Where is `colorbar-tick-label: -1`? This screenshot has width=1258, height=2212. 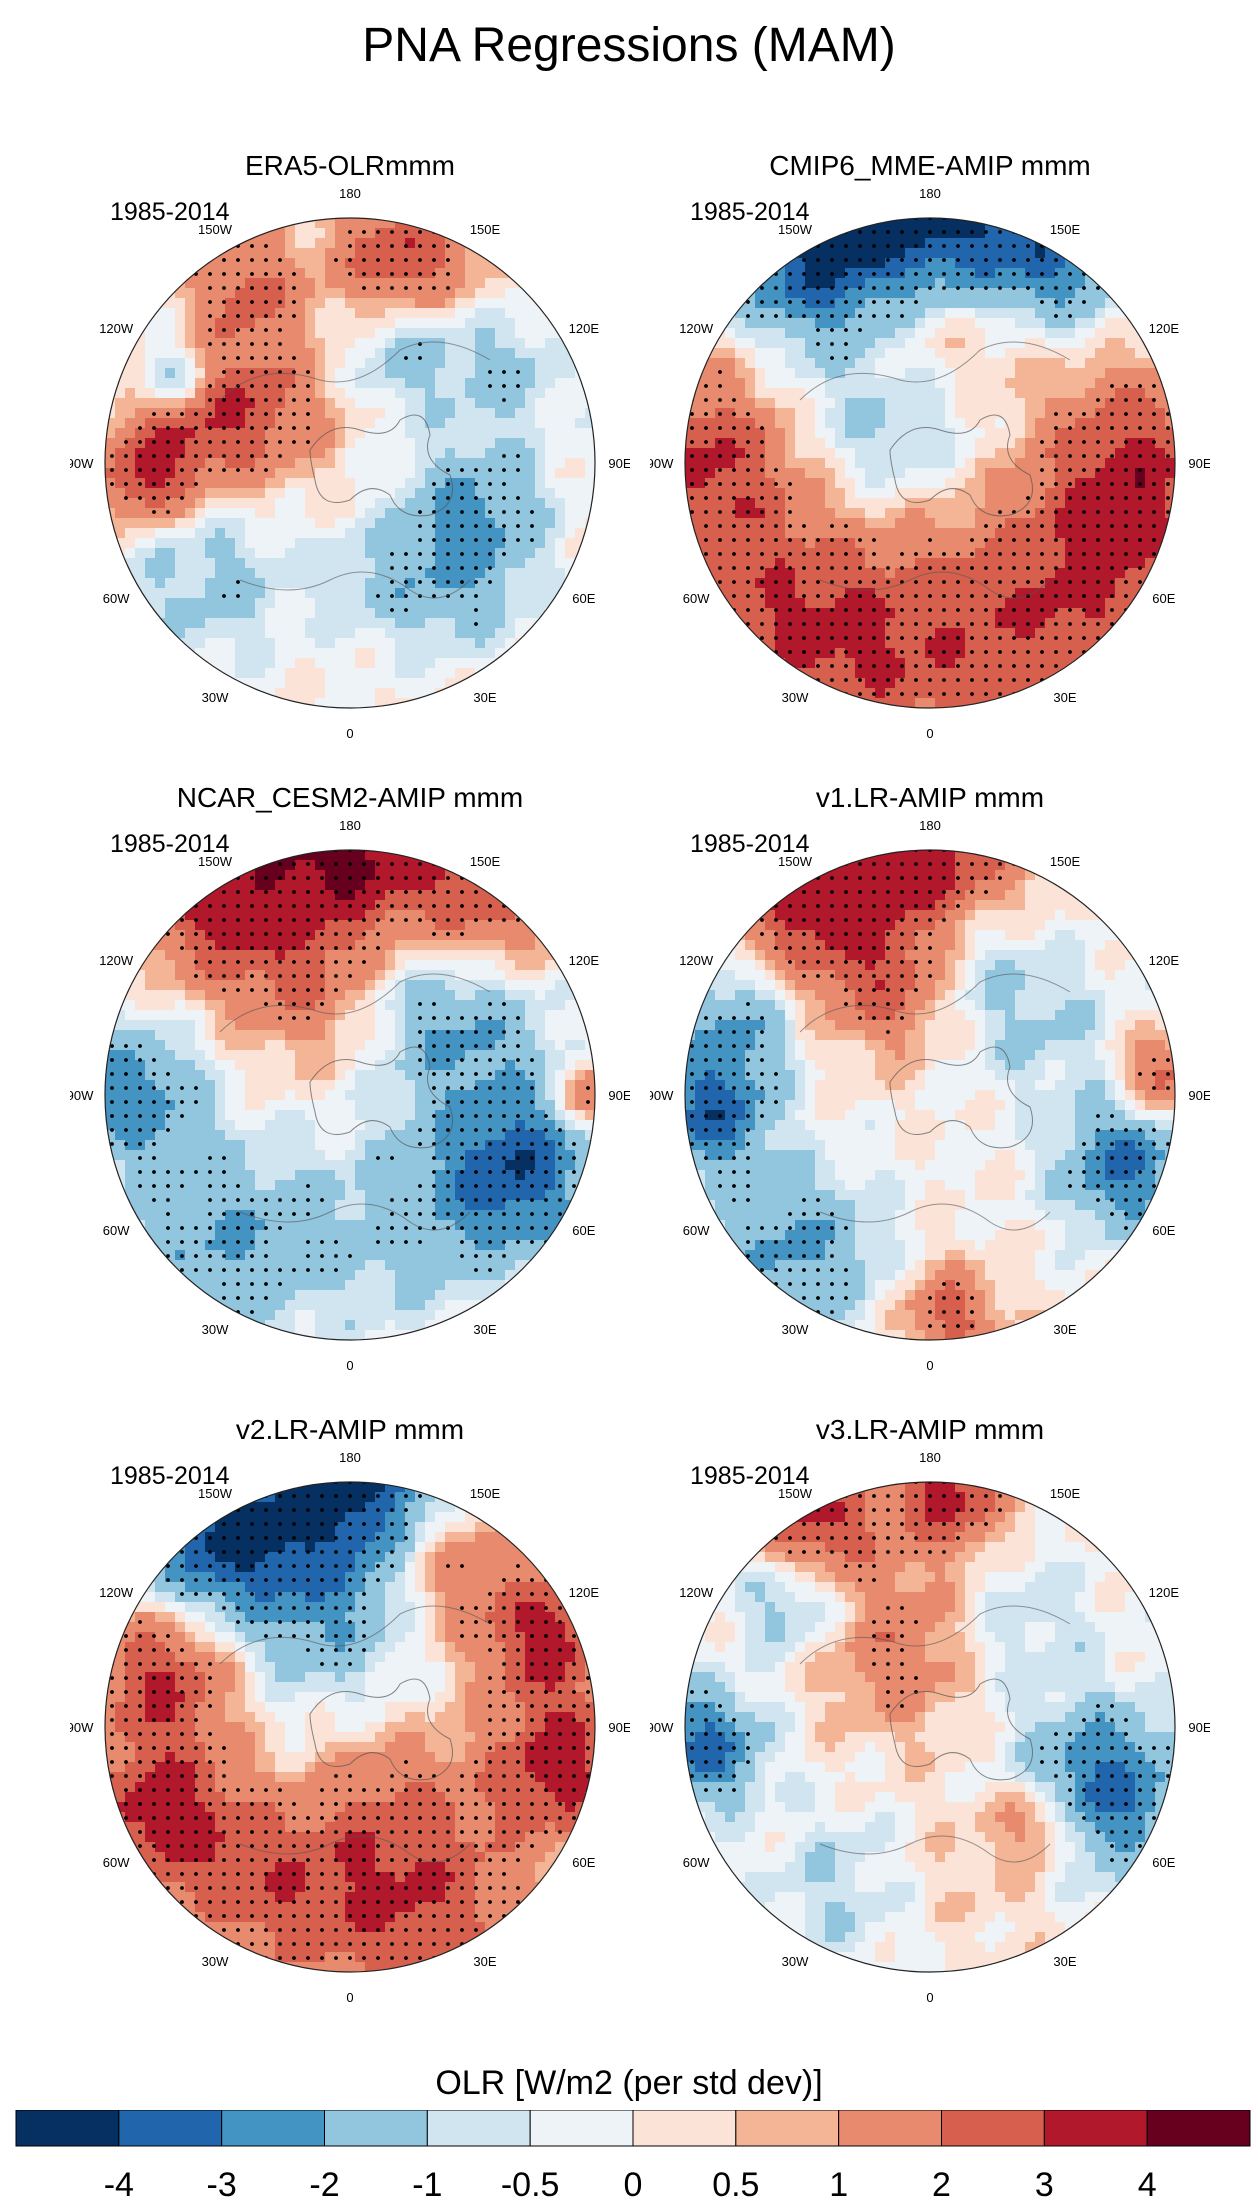
colorbar-tick-label: -1 is located at coordinates (427, 2185).